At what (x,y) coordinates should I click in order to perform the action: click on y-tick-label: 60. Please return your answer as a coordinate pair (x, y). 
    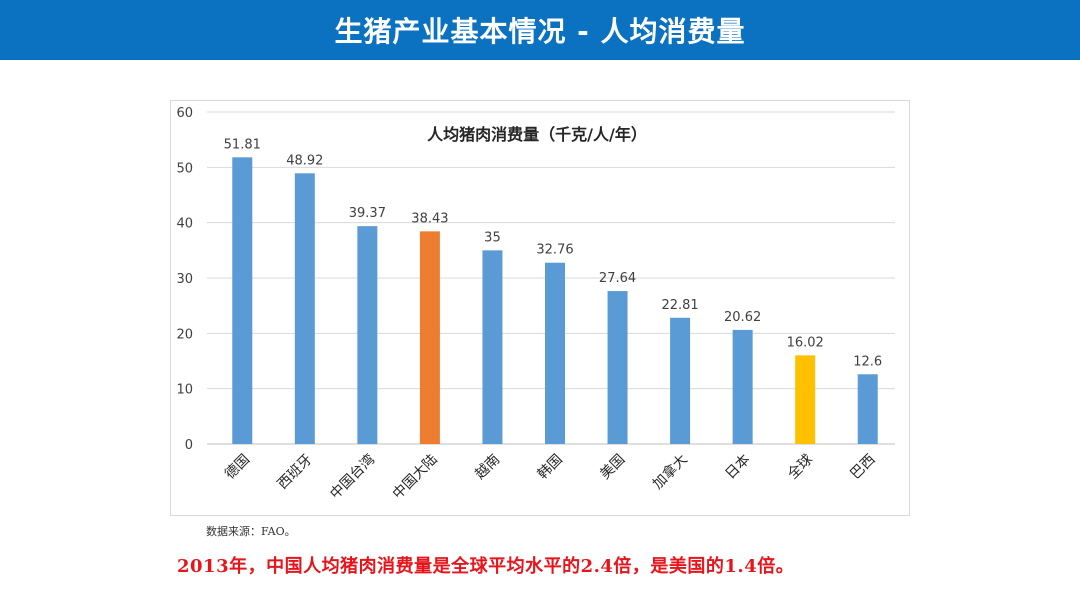
    Looking at the image, I should click on (184, 113).